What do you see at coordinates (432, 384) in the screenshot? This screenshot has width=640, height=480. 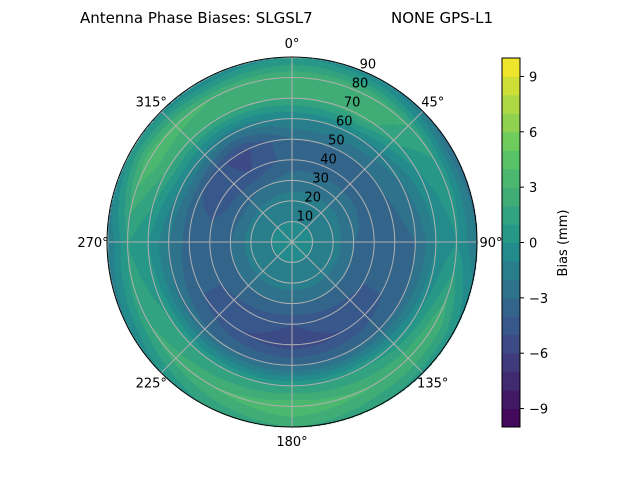 I see `theta-tick-label: 135°` at bounding box center [432, 384].